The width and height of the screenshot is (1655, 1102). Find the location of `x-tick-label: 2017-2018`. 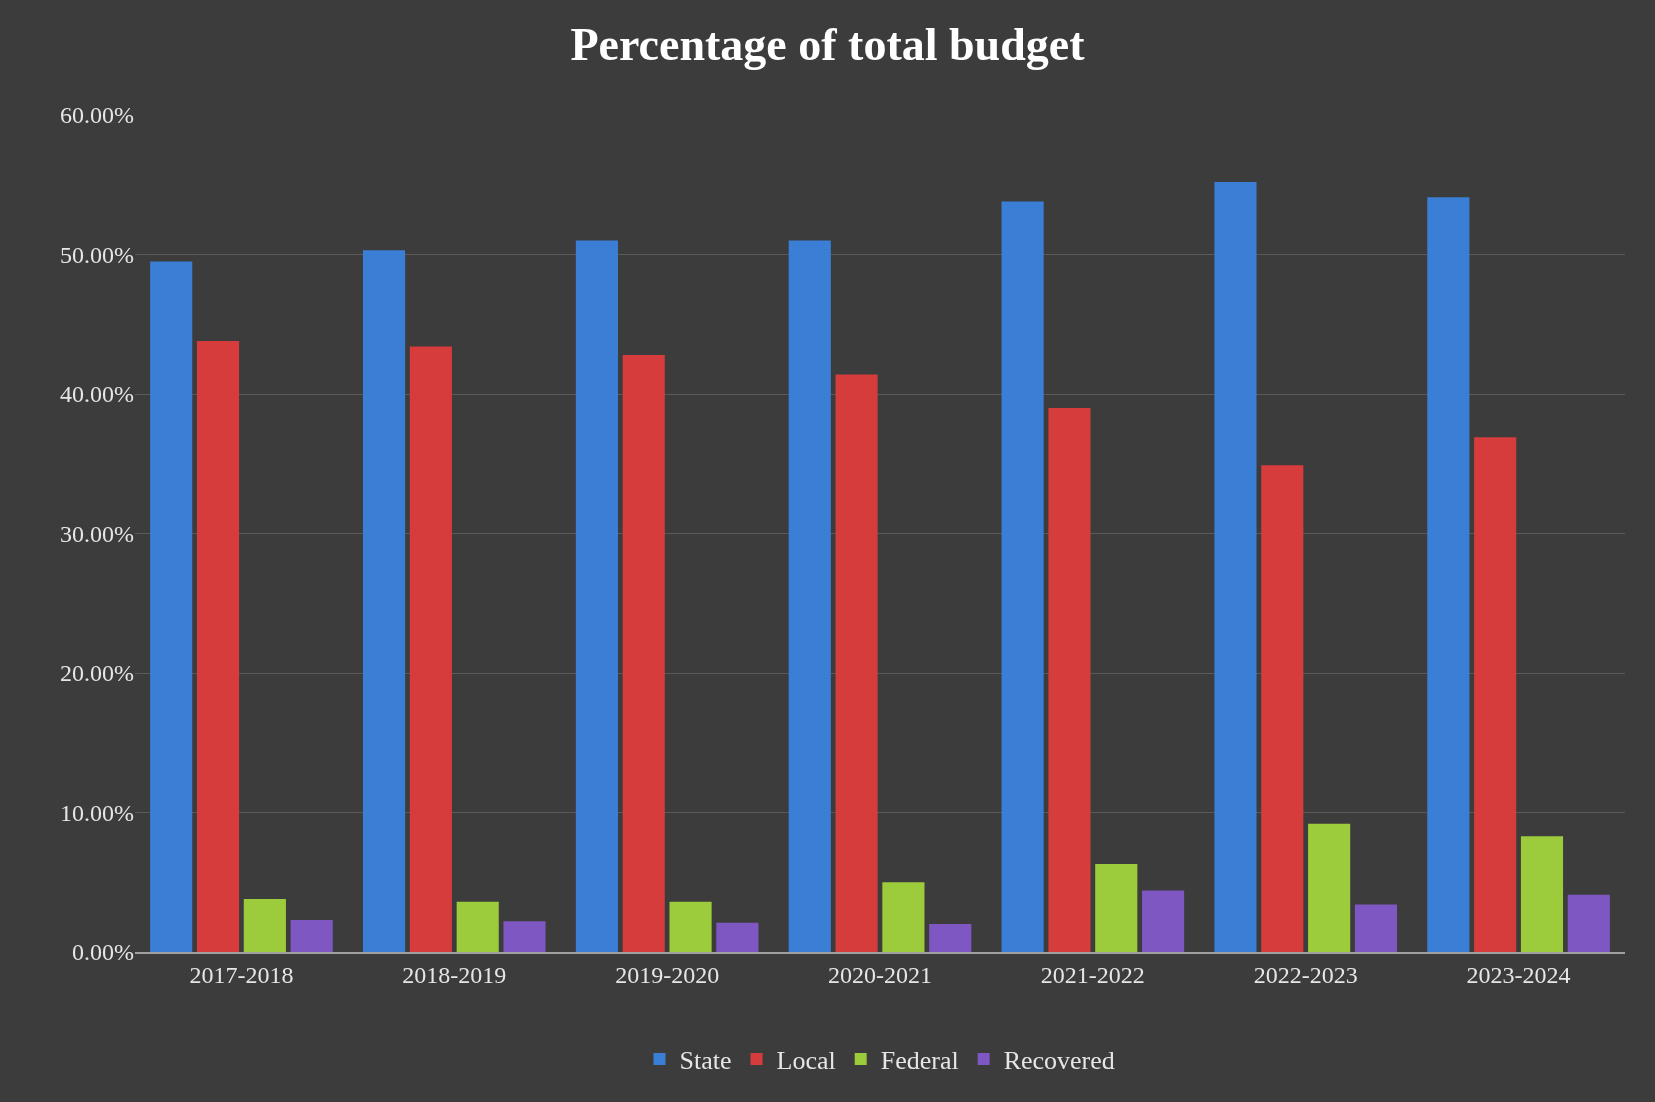

x-tick-label: 2017-2018 is located at coordinates (241, 974).